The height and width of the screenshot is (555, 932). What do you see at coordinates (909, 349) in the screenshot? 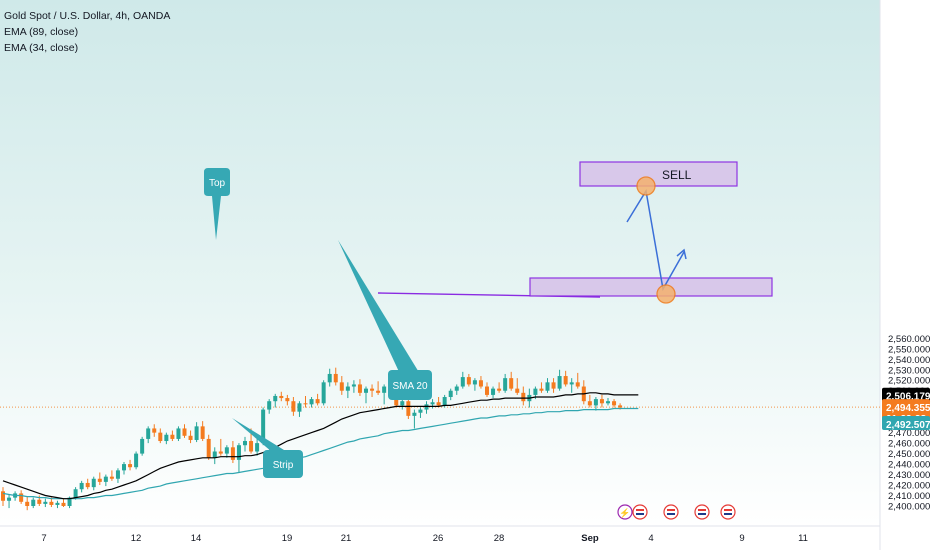
I see `y-tick-label: 2,550.000` at bounding box center [909, 349].